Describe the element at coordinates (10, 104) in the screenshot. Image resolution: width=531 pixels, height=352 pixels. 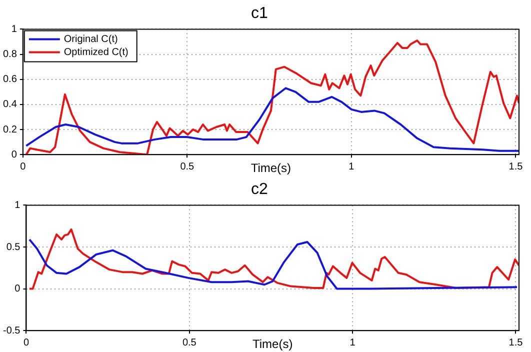
I see `y-tick-label: 0.4` at that location.